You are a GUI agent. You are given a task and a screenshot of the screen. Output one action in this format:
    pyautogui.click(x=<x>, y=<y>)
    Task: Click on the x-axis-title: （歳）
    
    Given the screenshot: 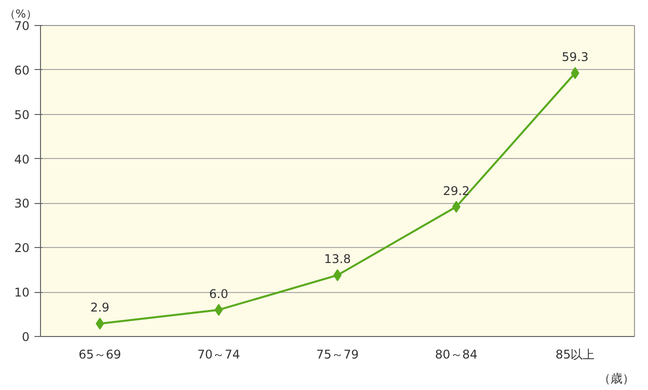 What is the action you would take?
    pyautogui.click(x=616, y=379)
    